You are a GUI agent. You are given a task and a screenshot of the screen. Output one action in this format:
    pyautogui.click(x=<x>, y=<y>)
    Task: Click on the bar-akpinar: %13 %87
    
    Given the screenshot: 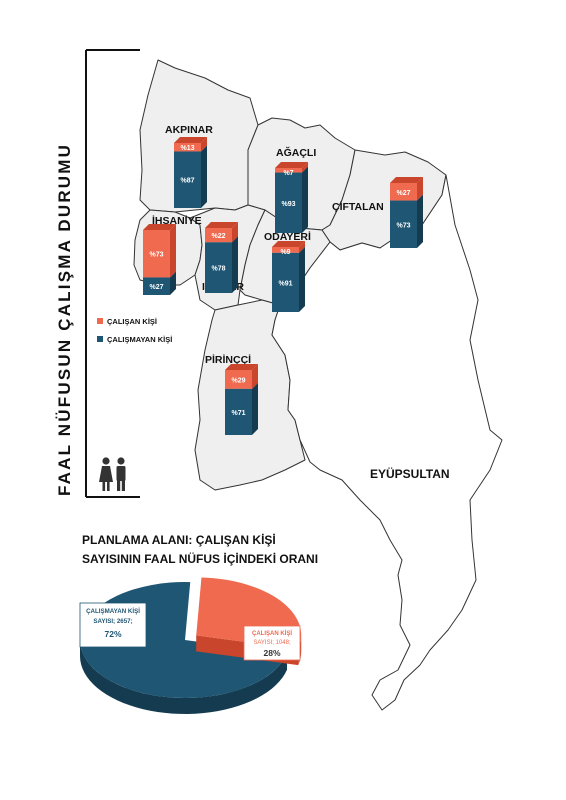 What is the action you would take?
    pyautogui.click(x=190, y=172)
    